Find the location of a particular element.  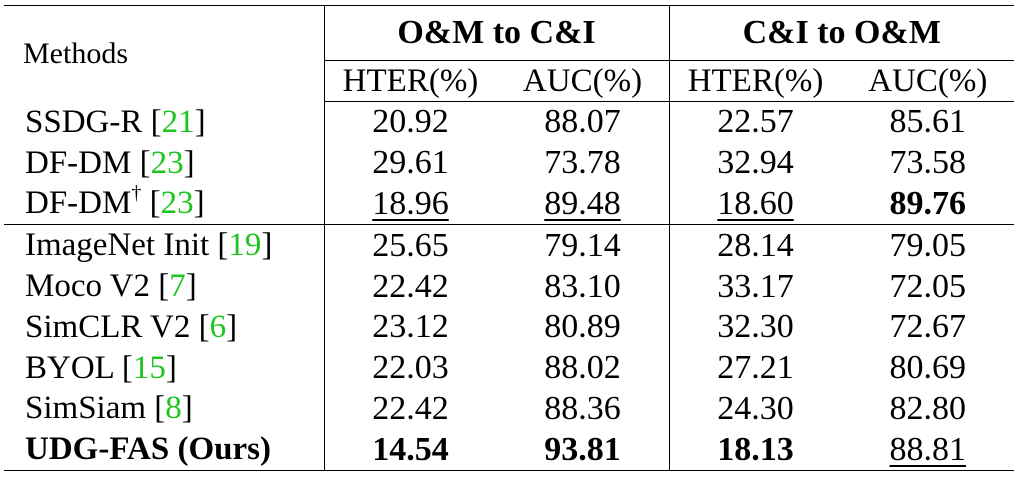

metric-cell: 88.81 is located at coordinates (928, 450).